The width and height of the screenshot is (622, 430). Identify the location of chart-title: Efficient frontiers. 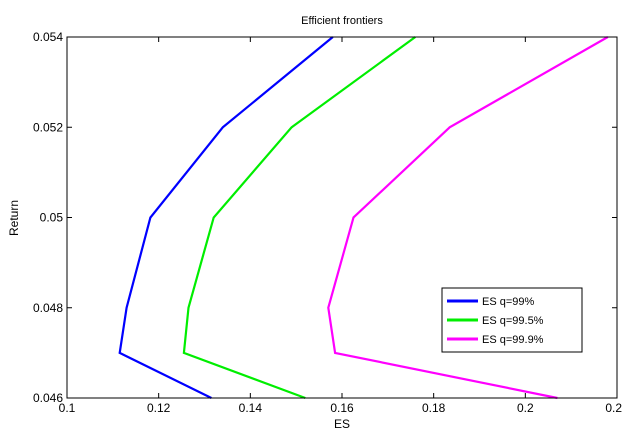
(342, 21).